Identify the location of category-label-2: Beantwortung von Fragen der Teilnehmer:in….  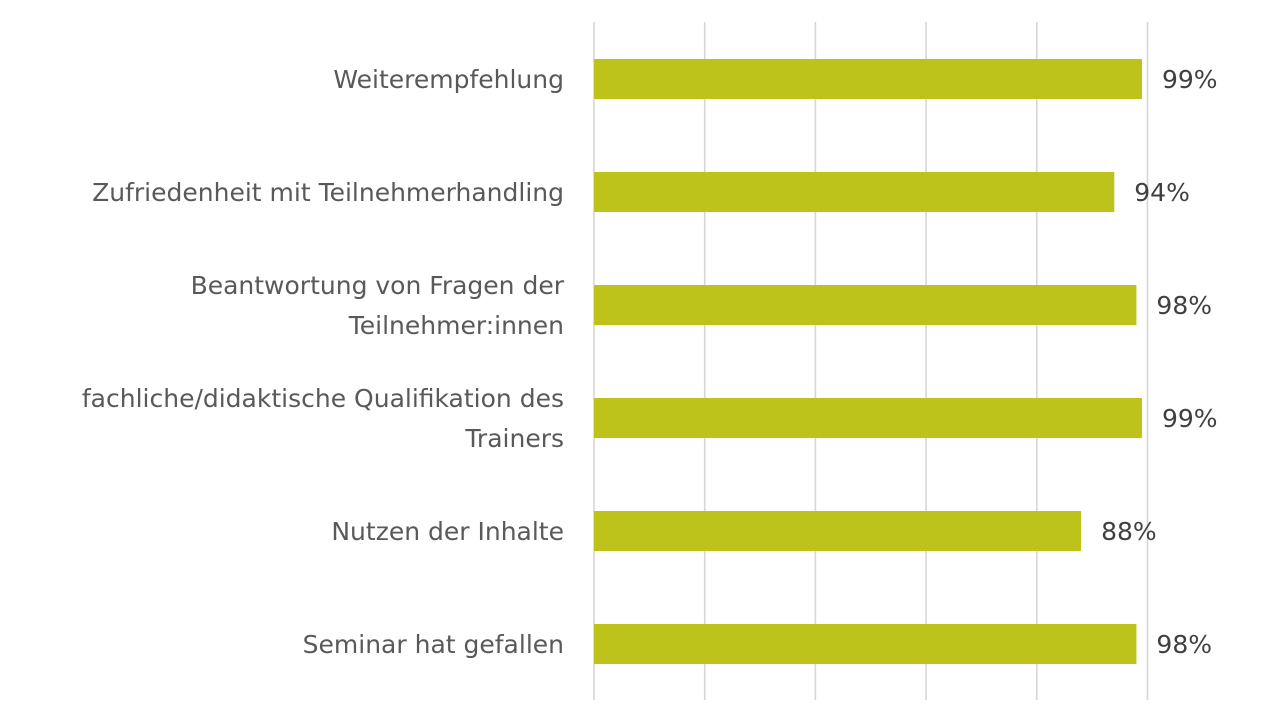
(378, 305).